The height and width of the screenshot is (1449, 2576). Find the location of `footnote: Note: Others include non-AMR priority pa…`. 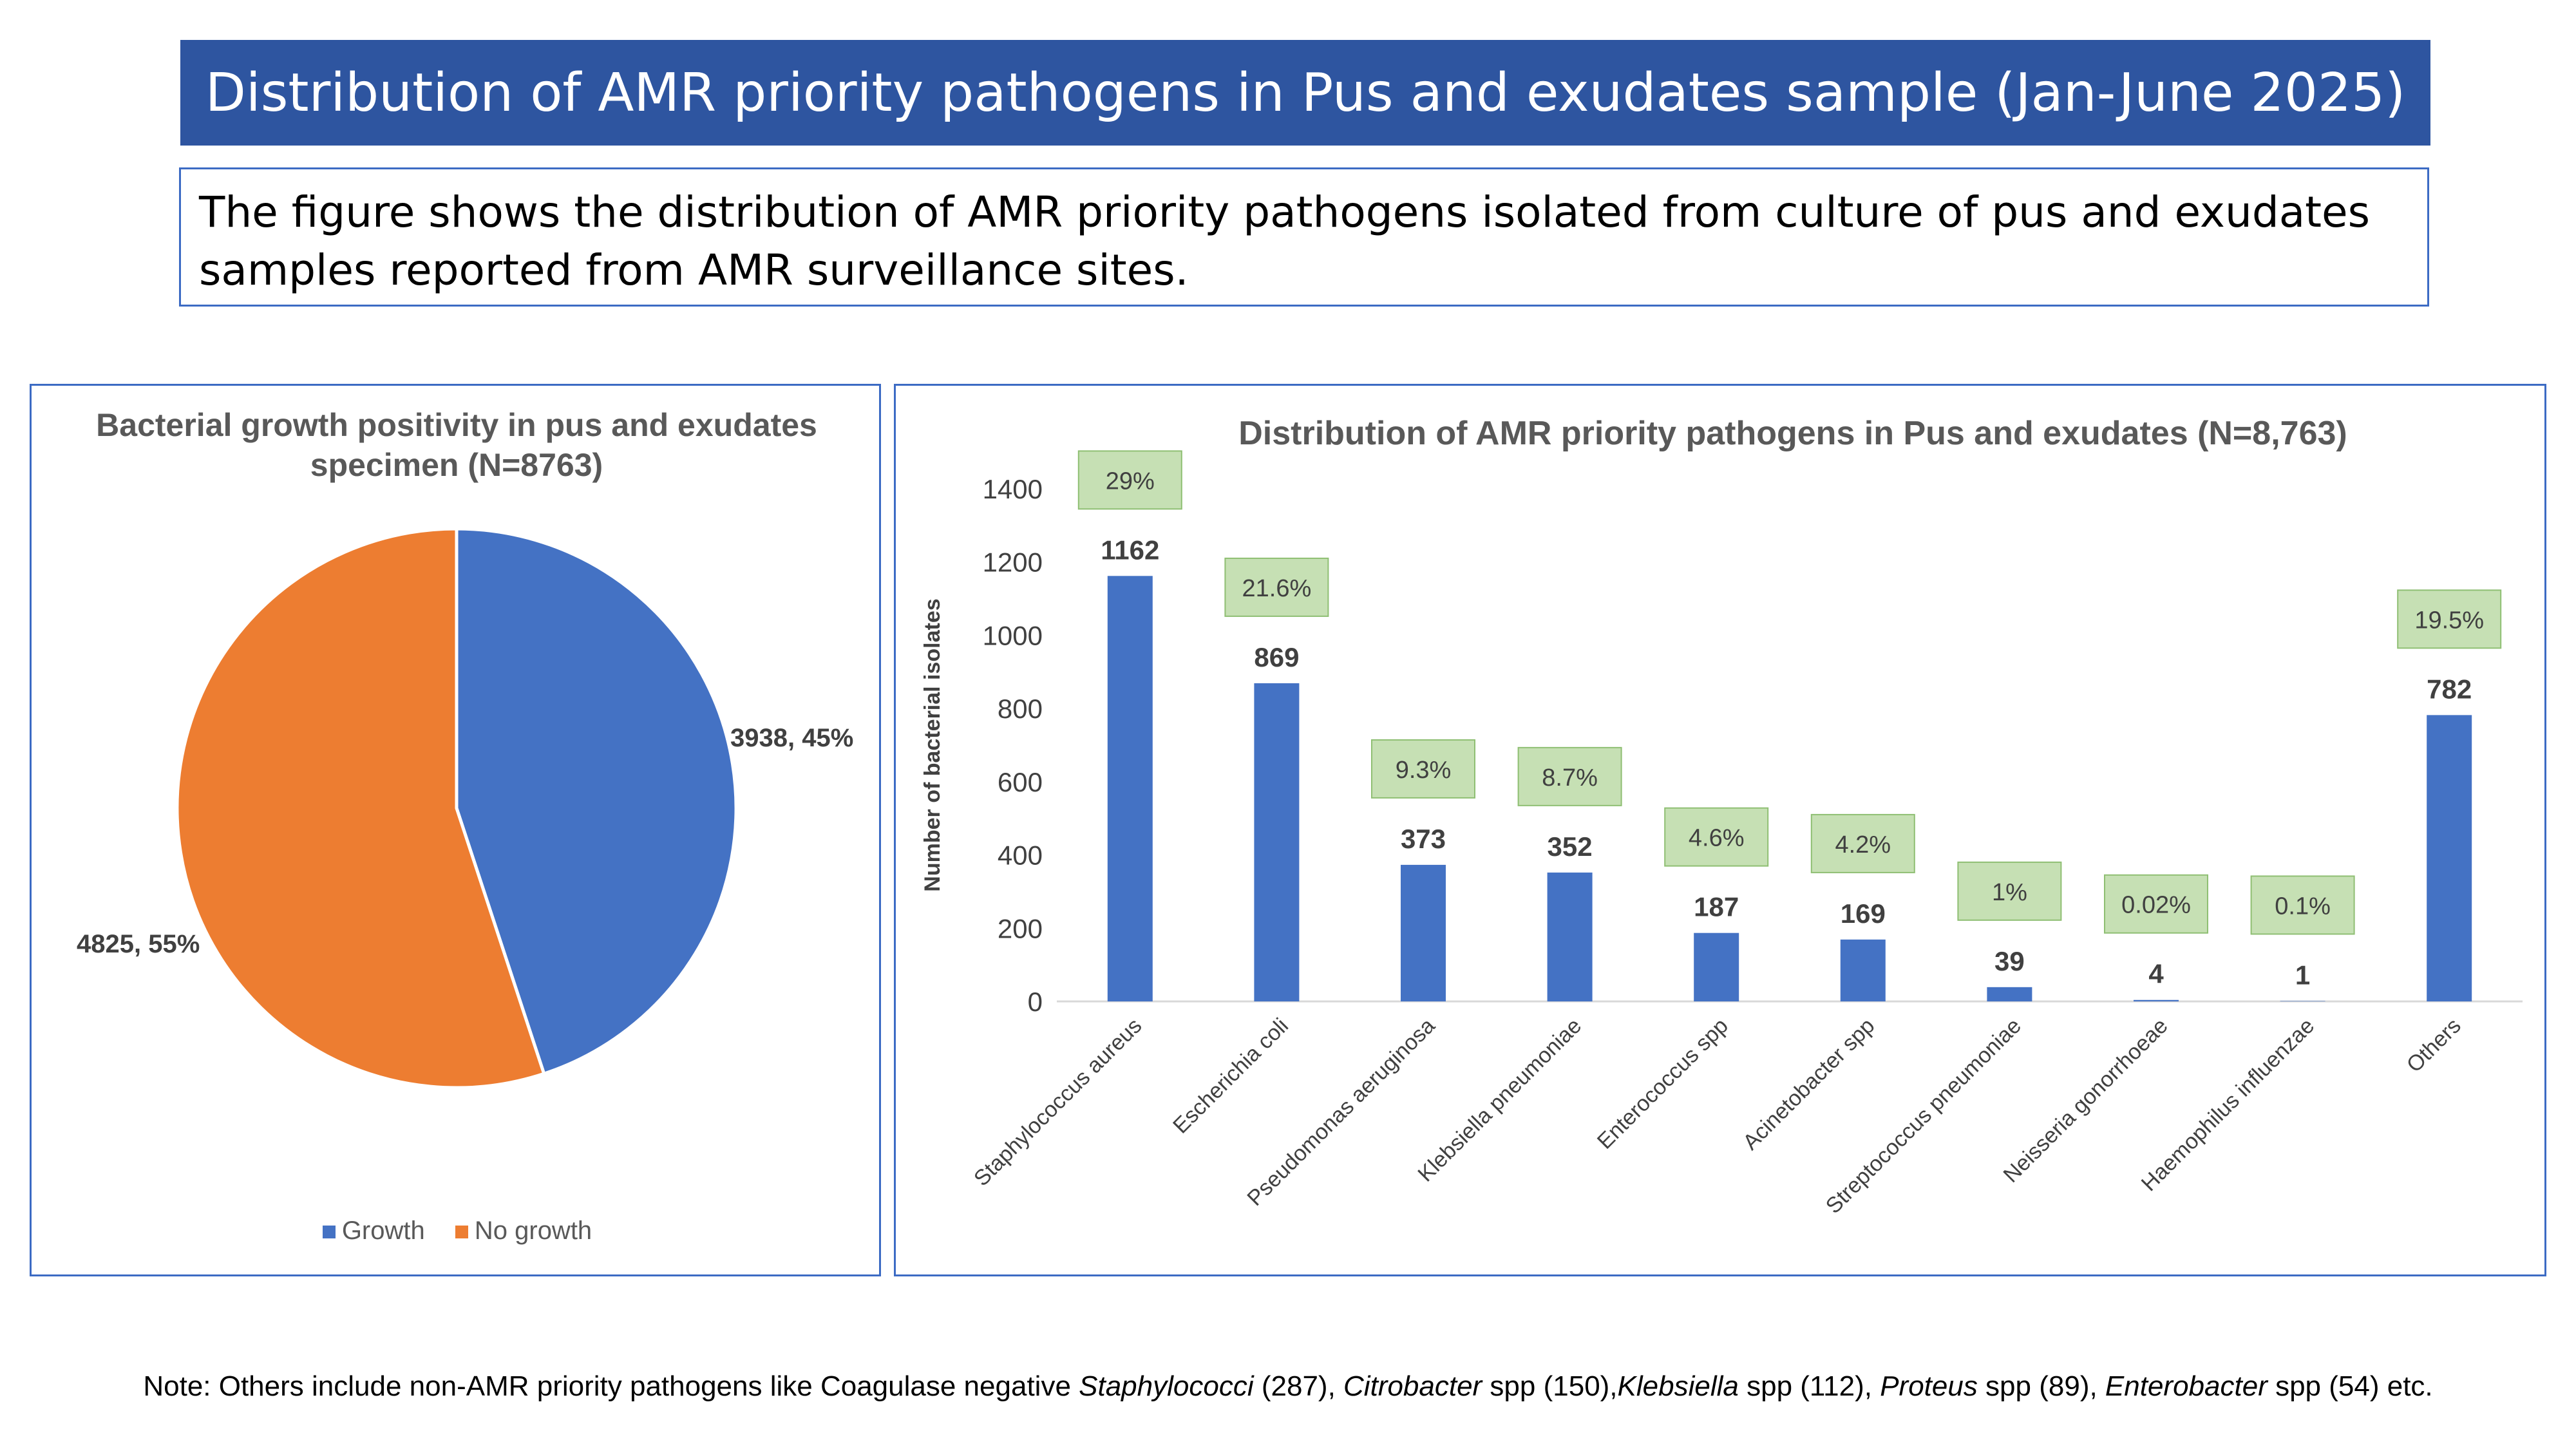

footnote: Note: Others include non-AMR priority pa… is located at coordinates (1288, 1386).